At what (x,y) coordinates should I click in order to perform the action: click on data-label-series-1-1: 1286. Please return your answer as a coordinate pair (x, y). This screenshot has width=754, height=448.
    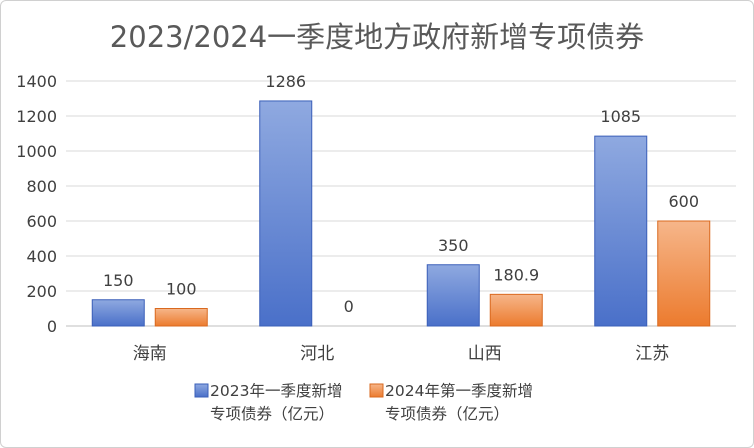
    Looking at the image, I should click on (285, 81).